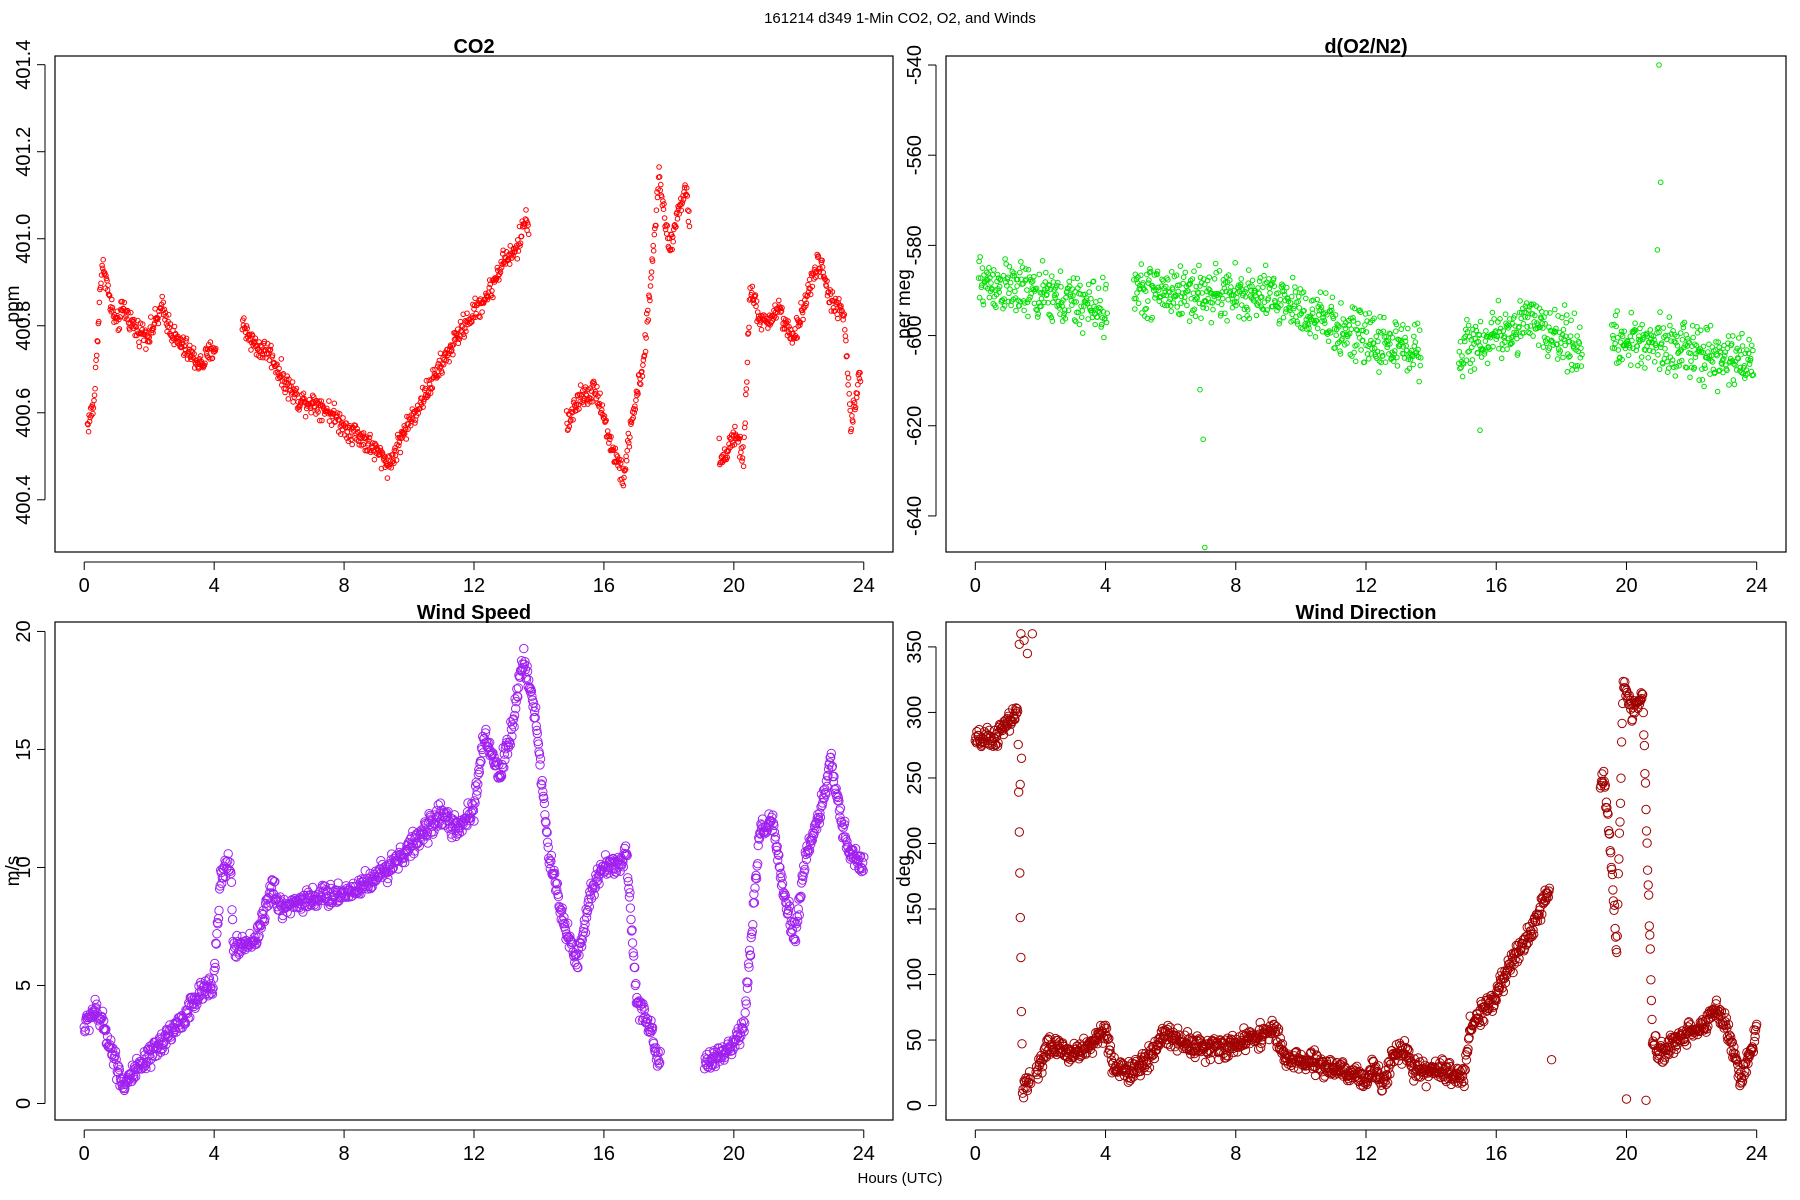  What do you see at coordinates (24, 413) in the screenshot?
I see `co2-y-tick-label: 400.6` at bounding box center [24, 413].